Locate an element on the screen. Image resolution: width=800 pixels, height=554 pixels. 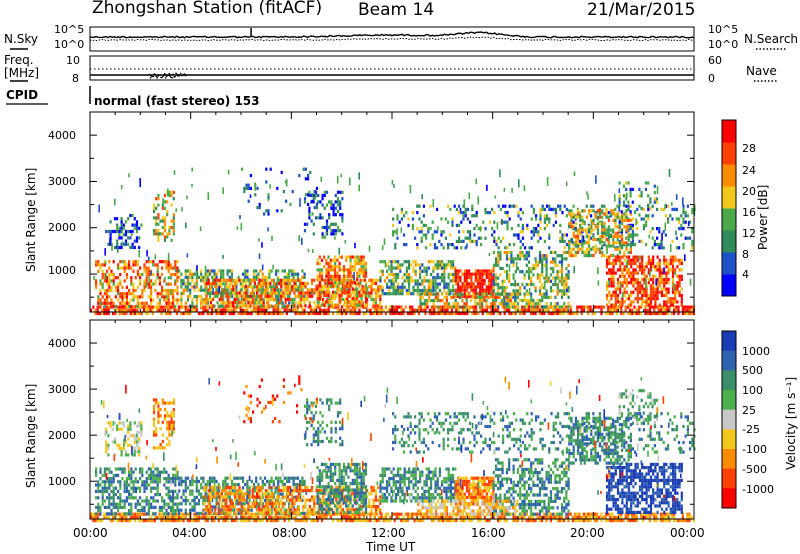
vel-cbar-tick-m1000: -1000 is located at coordinates (758, 489).